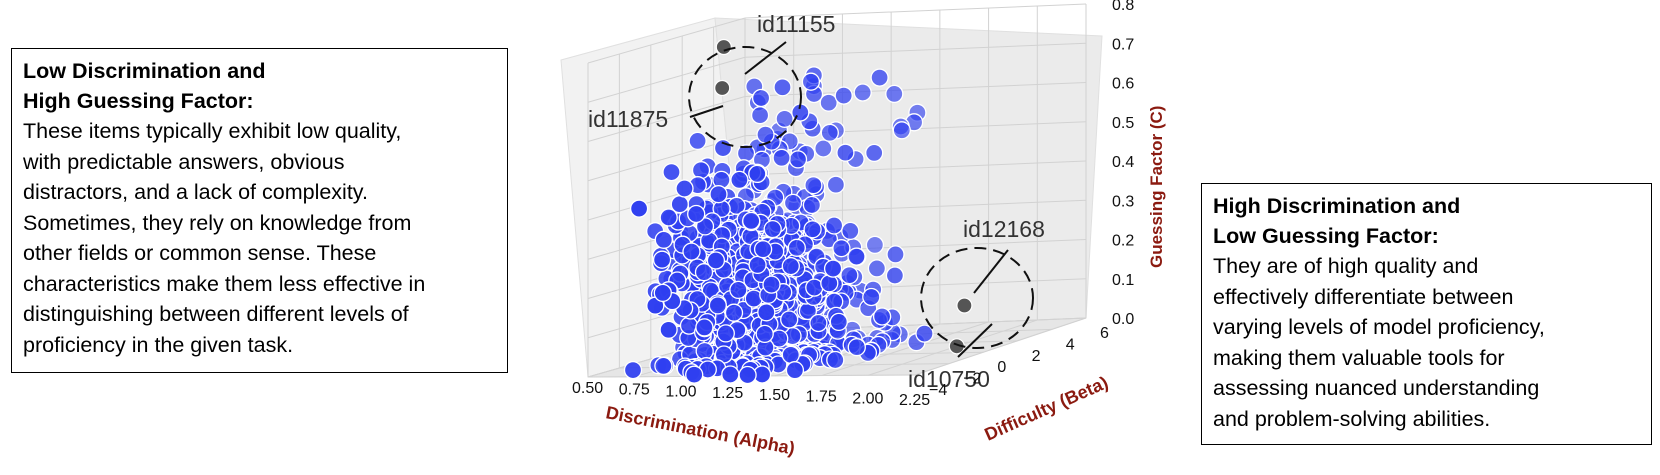 Image resolution: width=1660 pixels, height=475 pixels. Describe the element at coordinates (1123, 280) in the screenshot. I see `z-tick-label: 0.1` at that location.